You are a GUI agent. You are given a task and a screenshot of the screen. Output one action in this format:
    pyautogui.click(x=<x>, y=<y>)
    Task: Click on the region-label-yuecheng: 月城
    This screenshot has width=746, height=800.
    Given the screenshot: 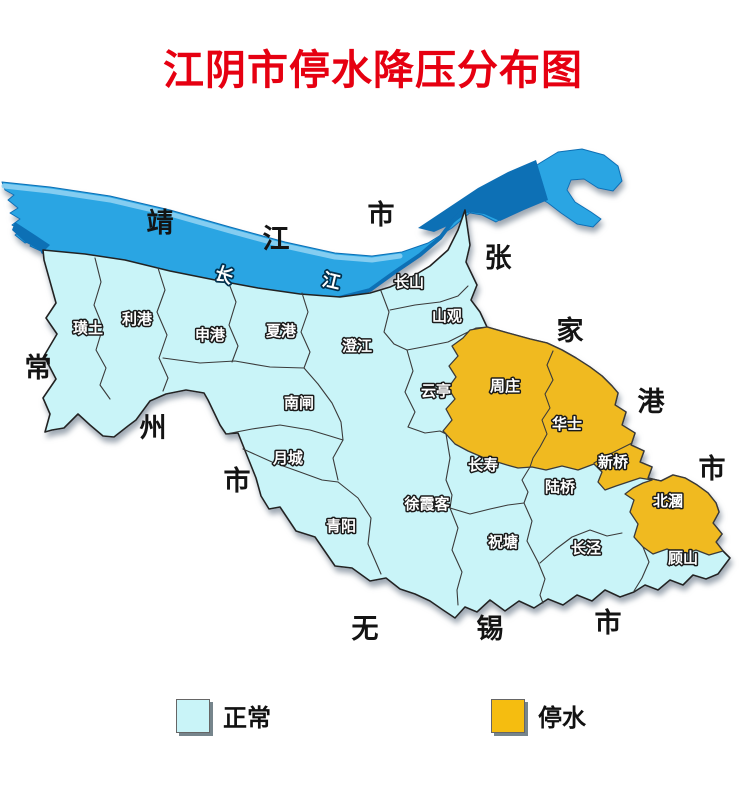 What is the action you would take?
    pyautogui.click(x=287, y=458)
    